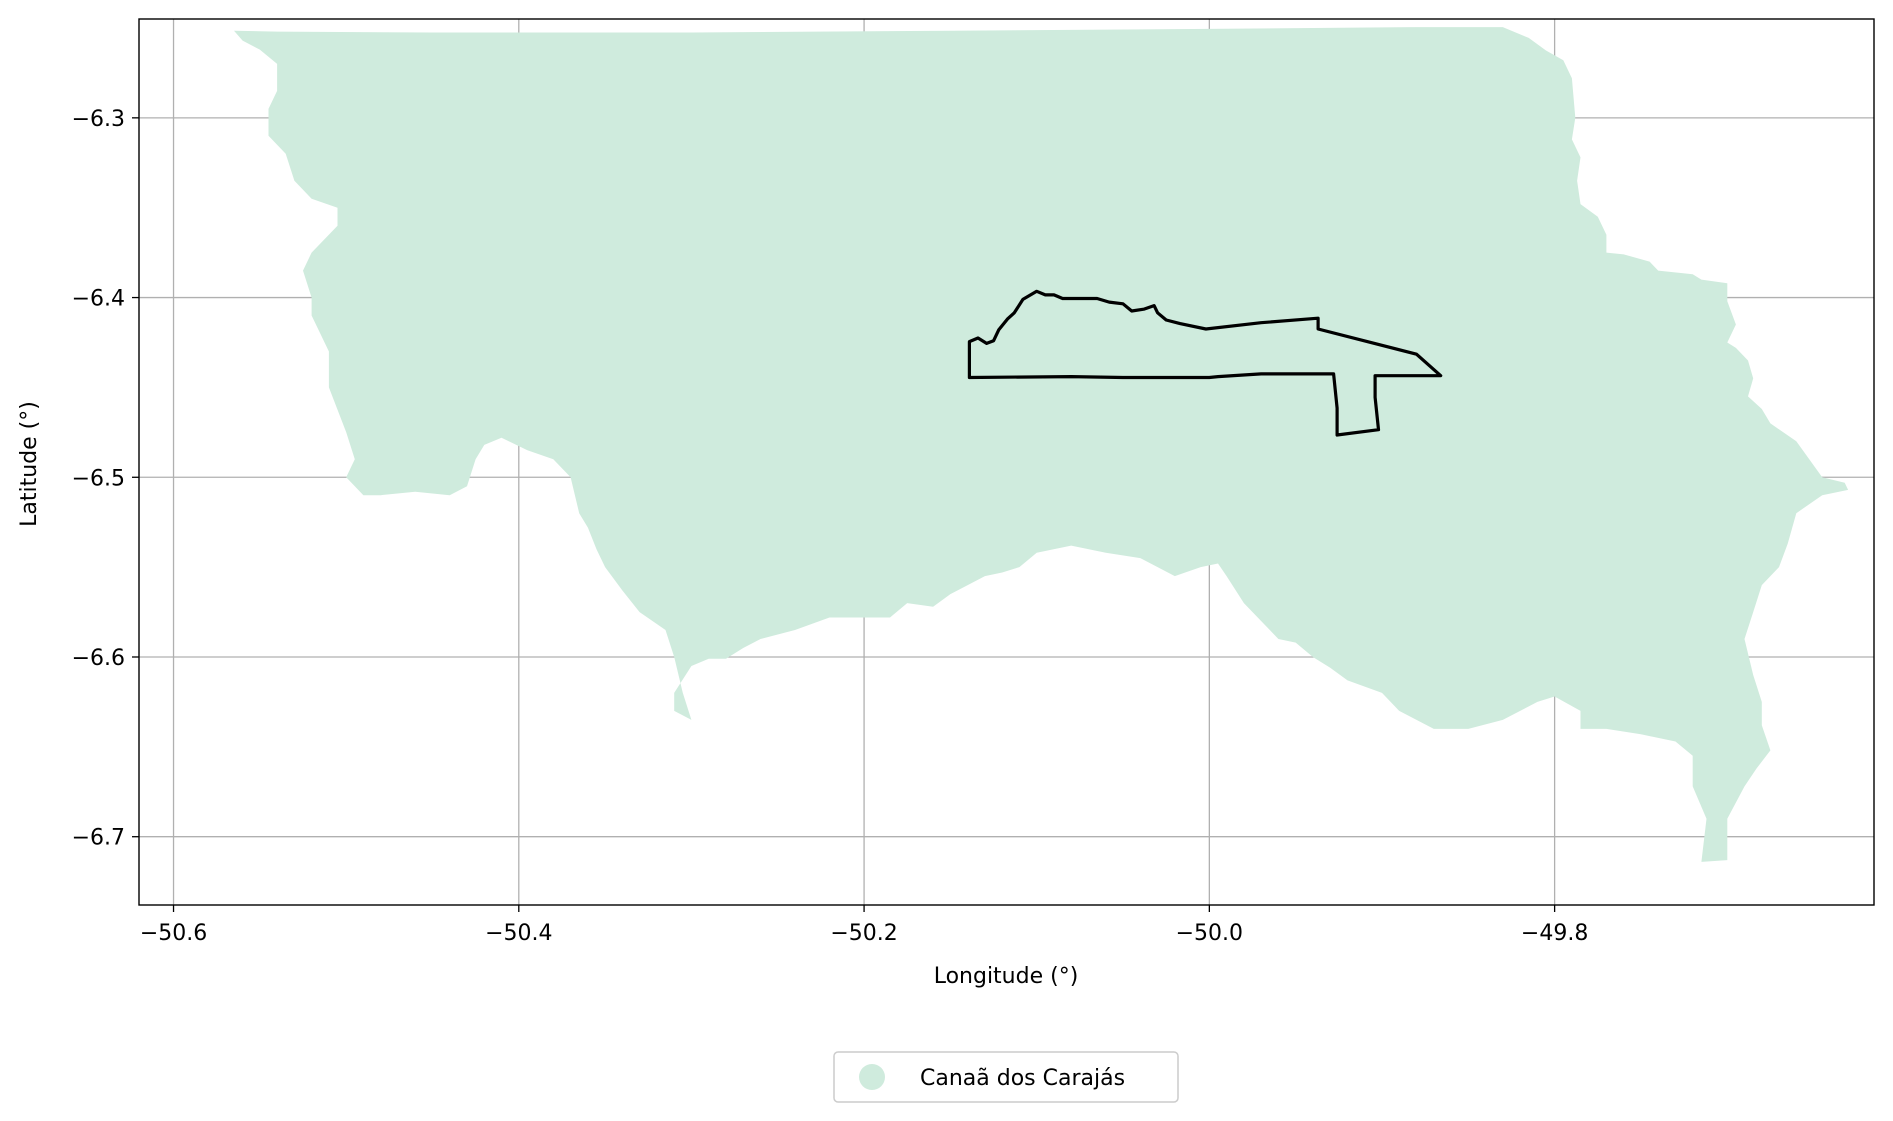 The image size is (1893, 1121). Describe the element at coordinates (98, 478) in the screenshot. I see `y-tick-label: −6.5` at that location.